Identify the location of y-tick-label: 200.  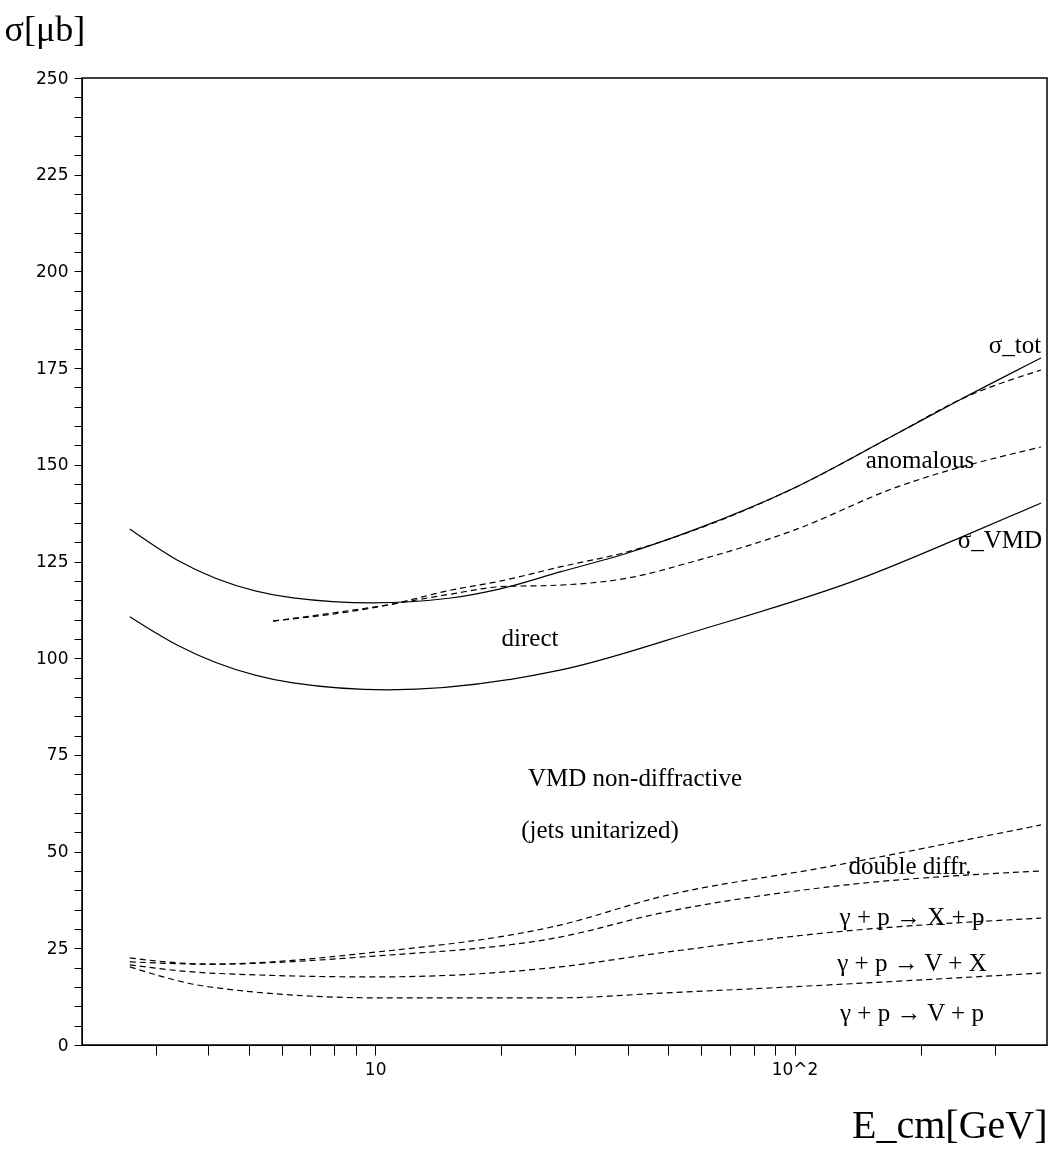
(52, 270).